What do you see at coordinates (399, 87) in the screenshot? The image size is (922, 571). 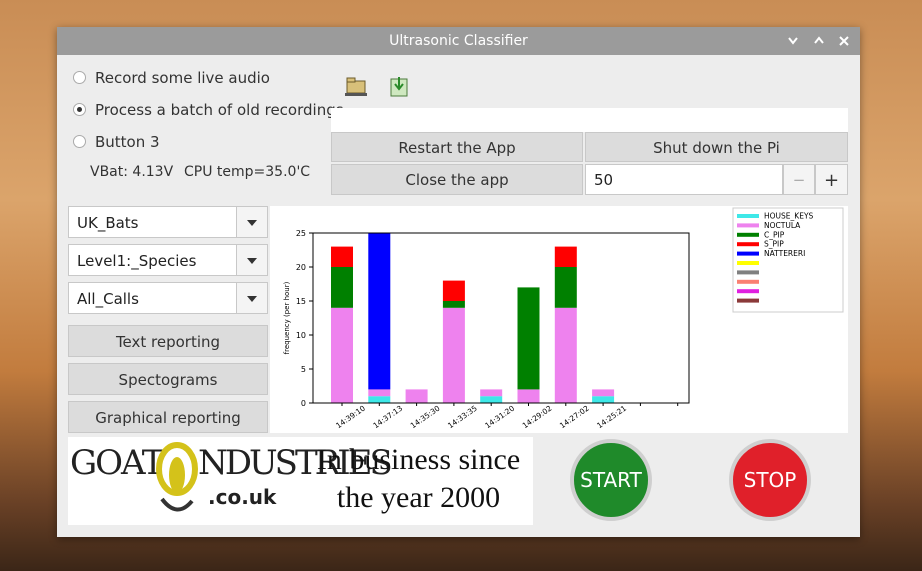 I see `save-icon` at bounding box center [399, 87].